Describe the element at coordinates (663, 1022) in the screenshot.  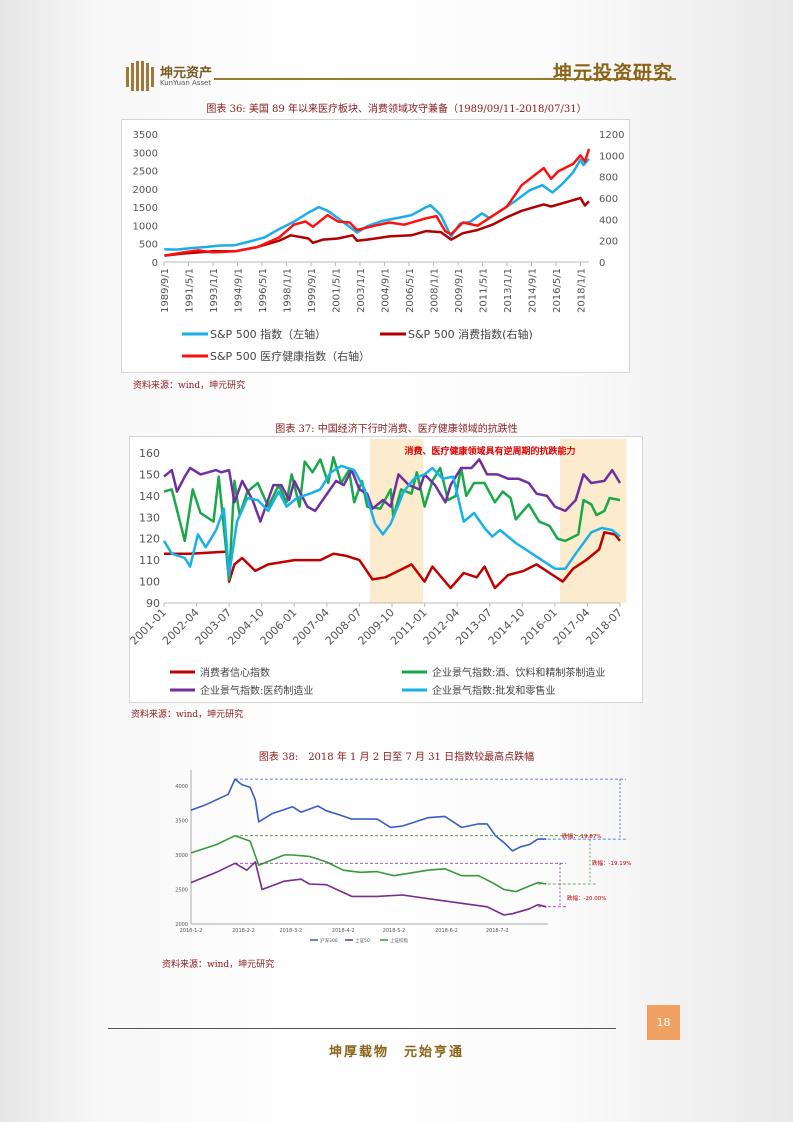
I see `page-number: 18` at that location.